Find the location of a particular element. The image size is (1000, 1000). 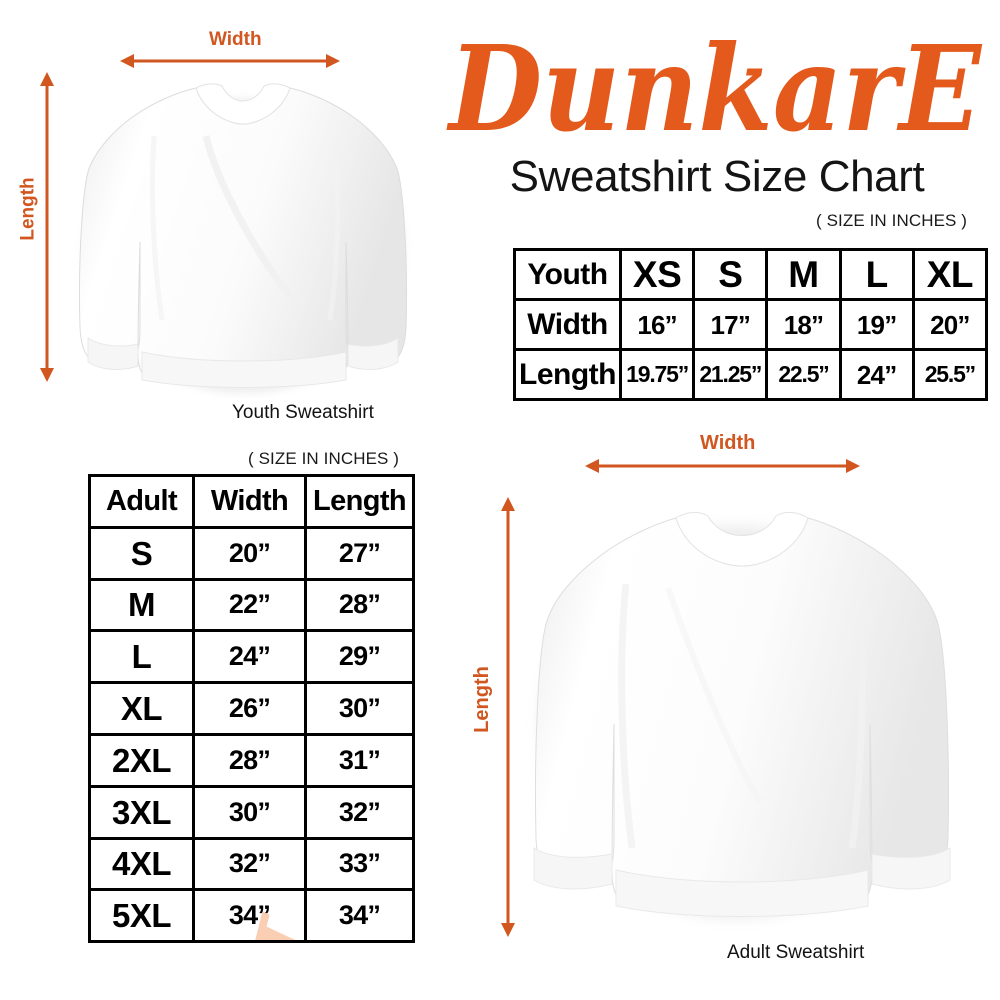

youth-units-note: ( SIZE IN INCHES ) is located at coordinates (892, 220).